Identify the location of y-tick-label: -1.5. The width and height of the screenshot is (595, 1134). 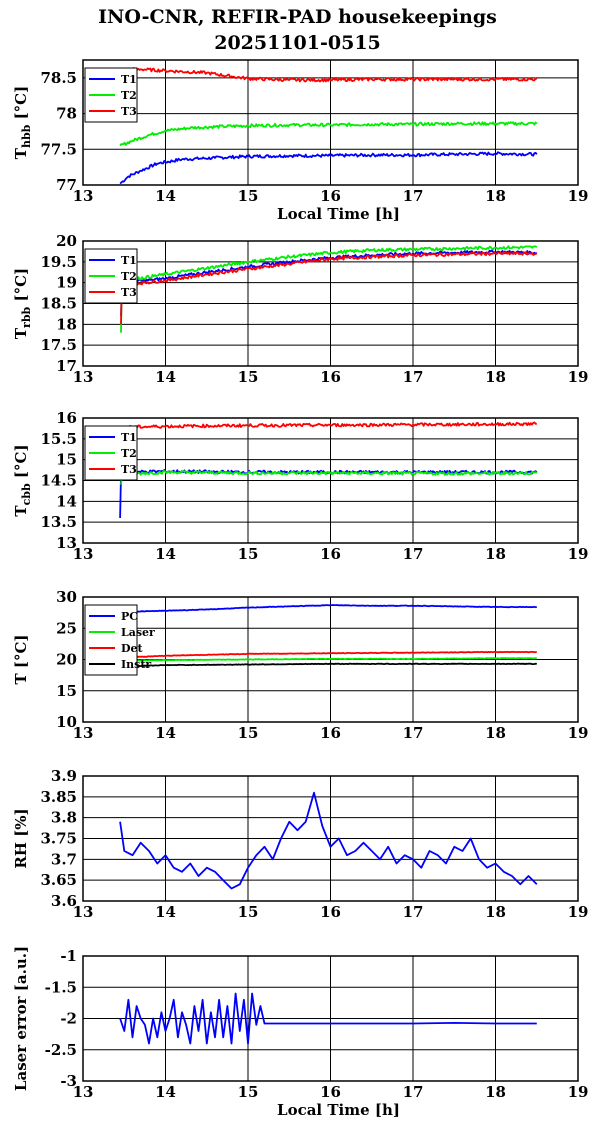
(61, 987).